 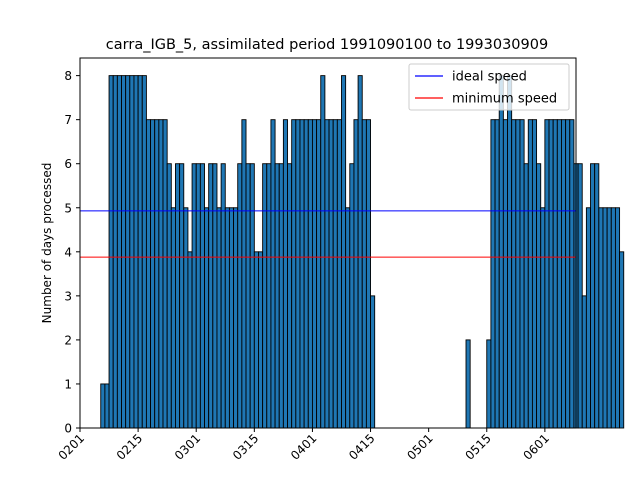 What do you see at coordinates (68, 296) in the screenshot?
I see `y-tick-label: 3` at bounding box center [68, 296].